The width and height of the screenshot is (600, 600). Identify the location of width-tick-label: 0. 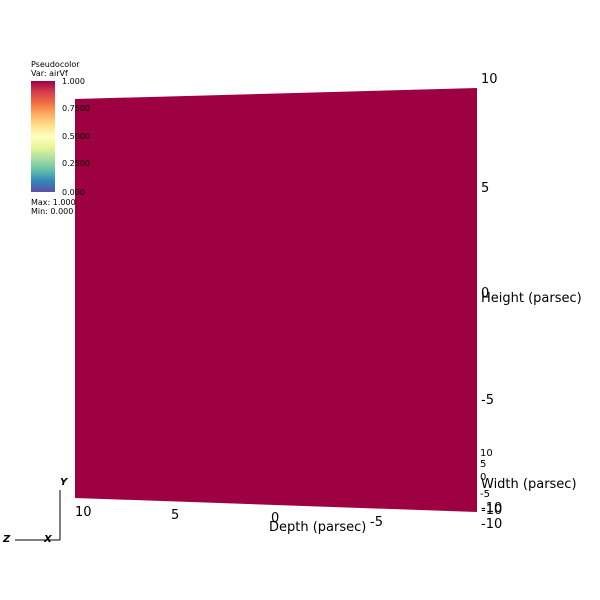
(483, 477).